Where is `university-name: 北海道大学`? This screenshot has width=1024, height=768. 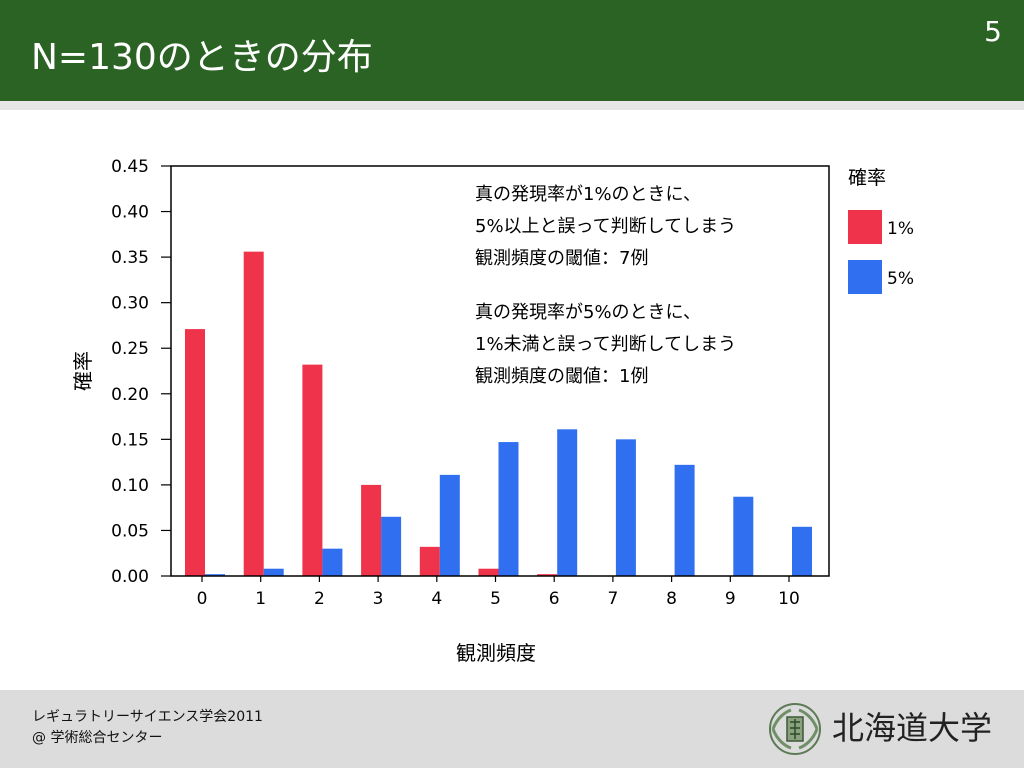
university-name: 北海道大学 is located at coordinates (912, 728).